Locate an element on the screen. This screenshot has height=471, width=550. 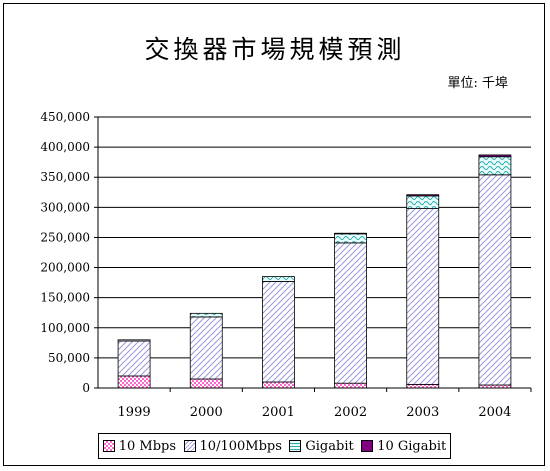
chart-title: 交換器市場規模預測 is located at coordinates (275, 49).